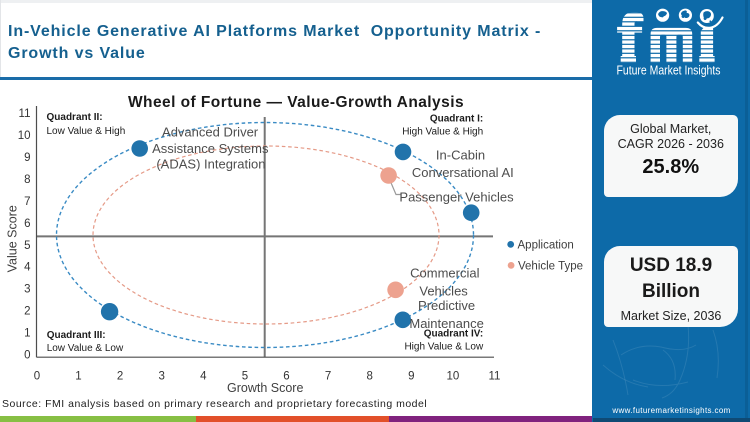  I want to click on svg-text: Application, so click(546, 245).